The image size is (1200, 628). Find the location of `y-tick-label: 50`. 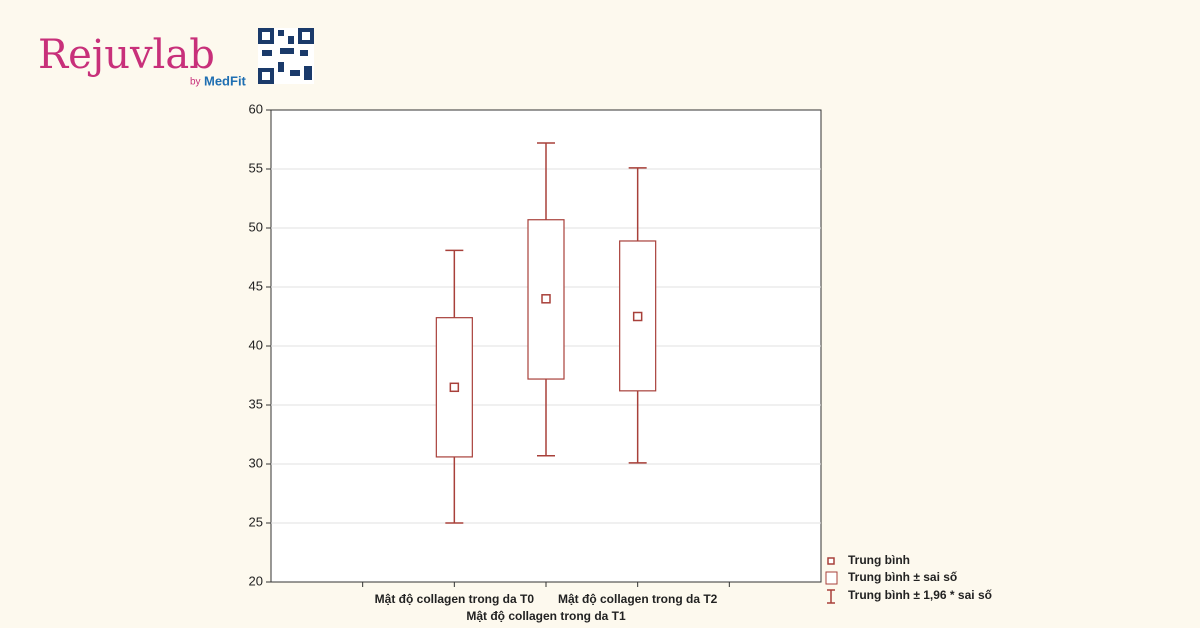

y-tick-label: 50 is located at coordinates (256, 226).